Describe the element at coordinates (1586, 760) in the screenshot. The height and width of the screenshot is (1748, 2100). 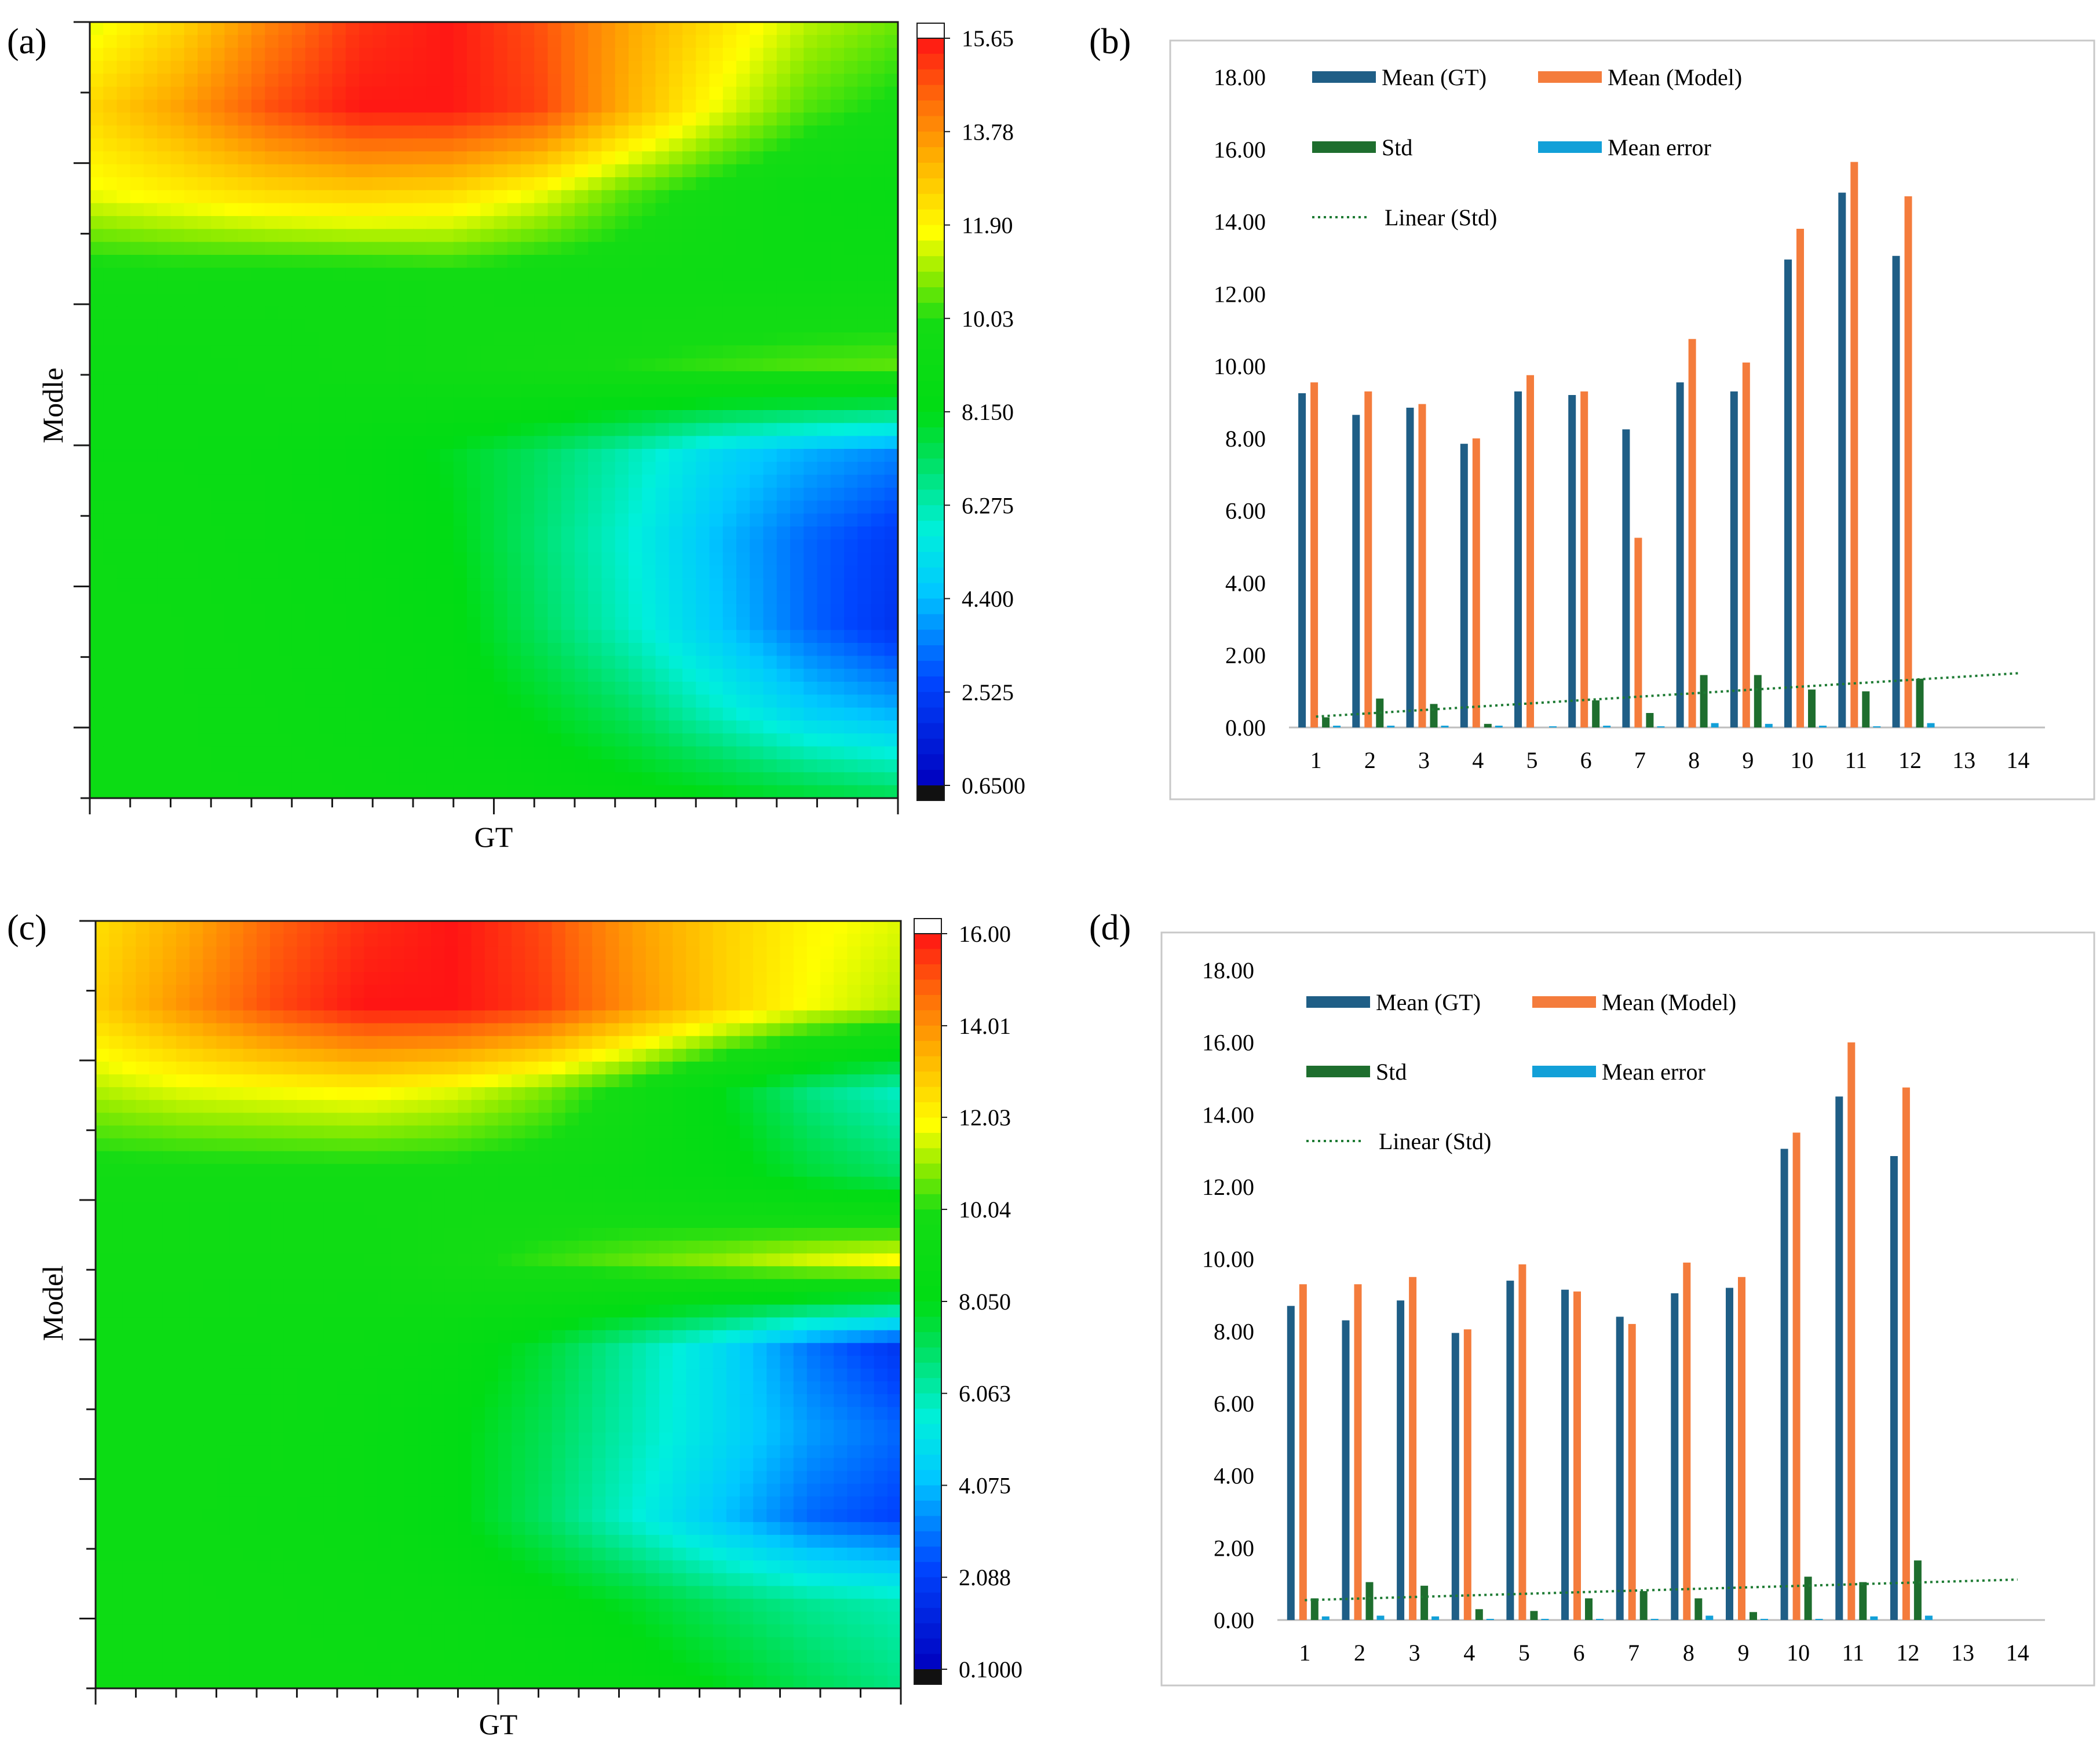
I see `x-tick-label: 6` at that location.